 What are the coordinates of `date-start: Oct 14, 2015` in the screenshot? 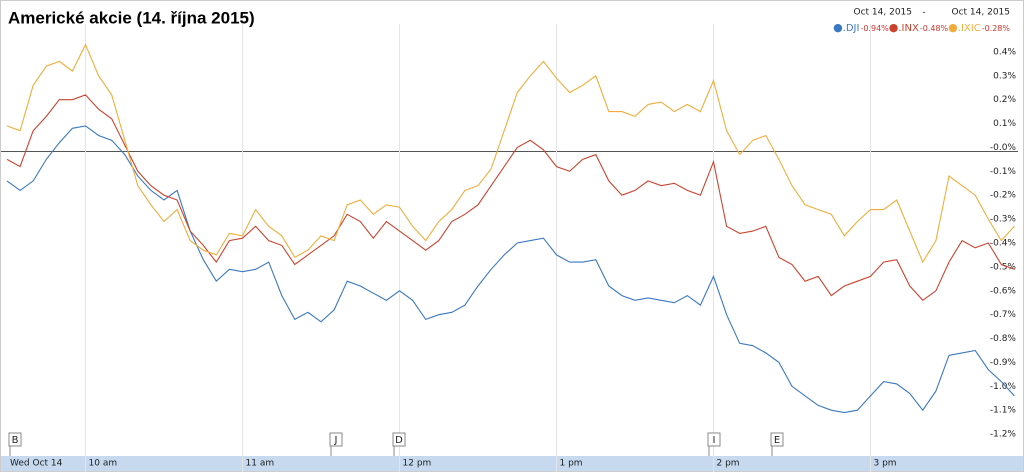 It's located at (883, 13).